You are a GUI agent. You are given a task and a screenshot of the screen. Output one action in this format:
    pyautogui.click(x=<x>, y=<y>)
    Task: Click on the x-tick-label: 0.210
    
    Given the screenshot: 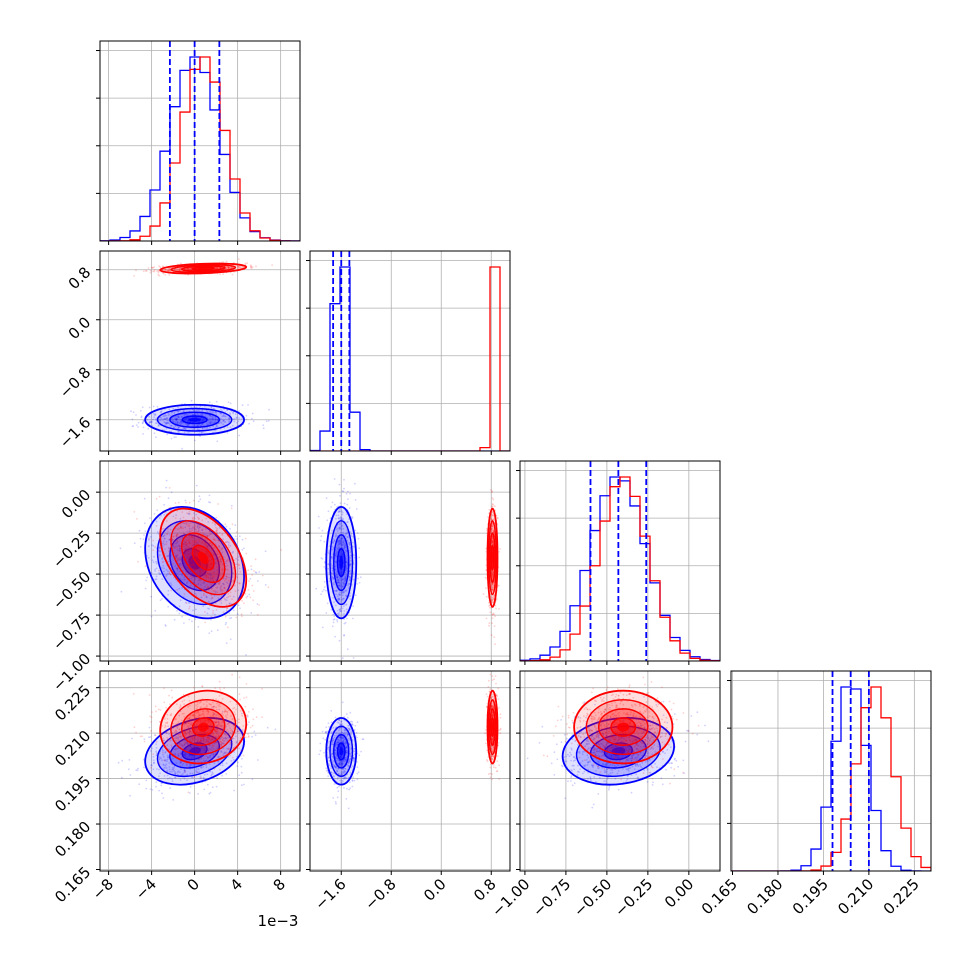 What is the action you would take?
    pyautogui.click(x=855, y=896)
    